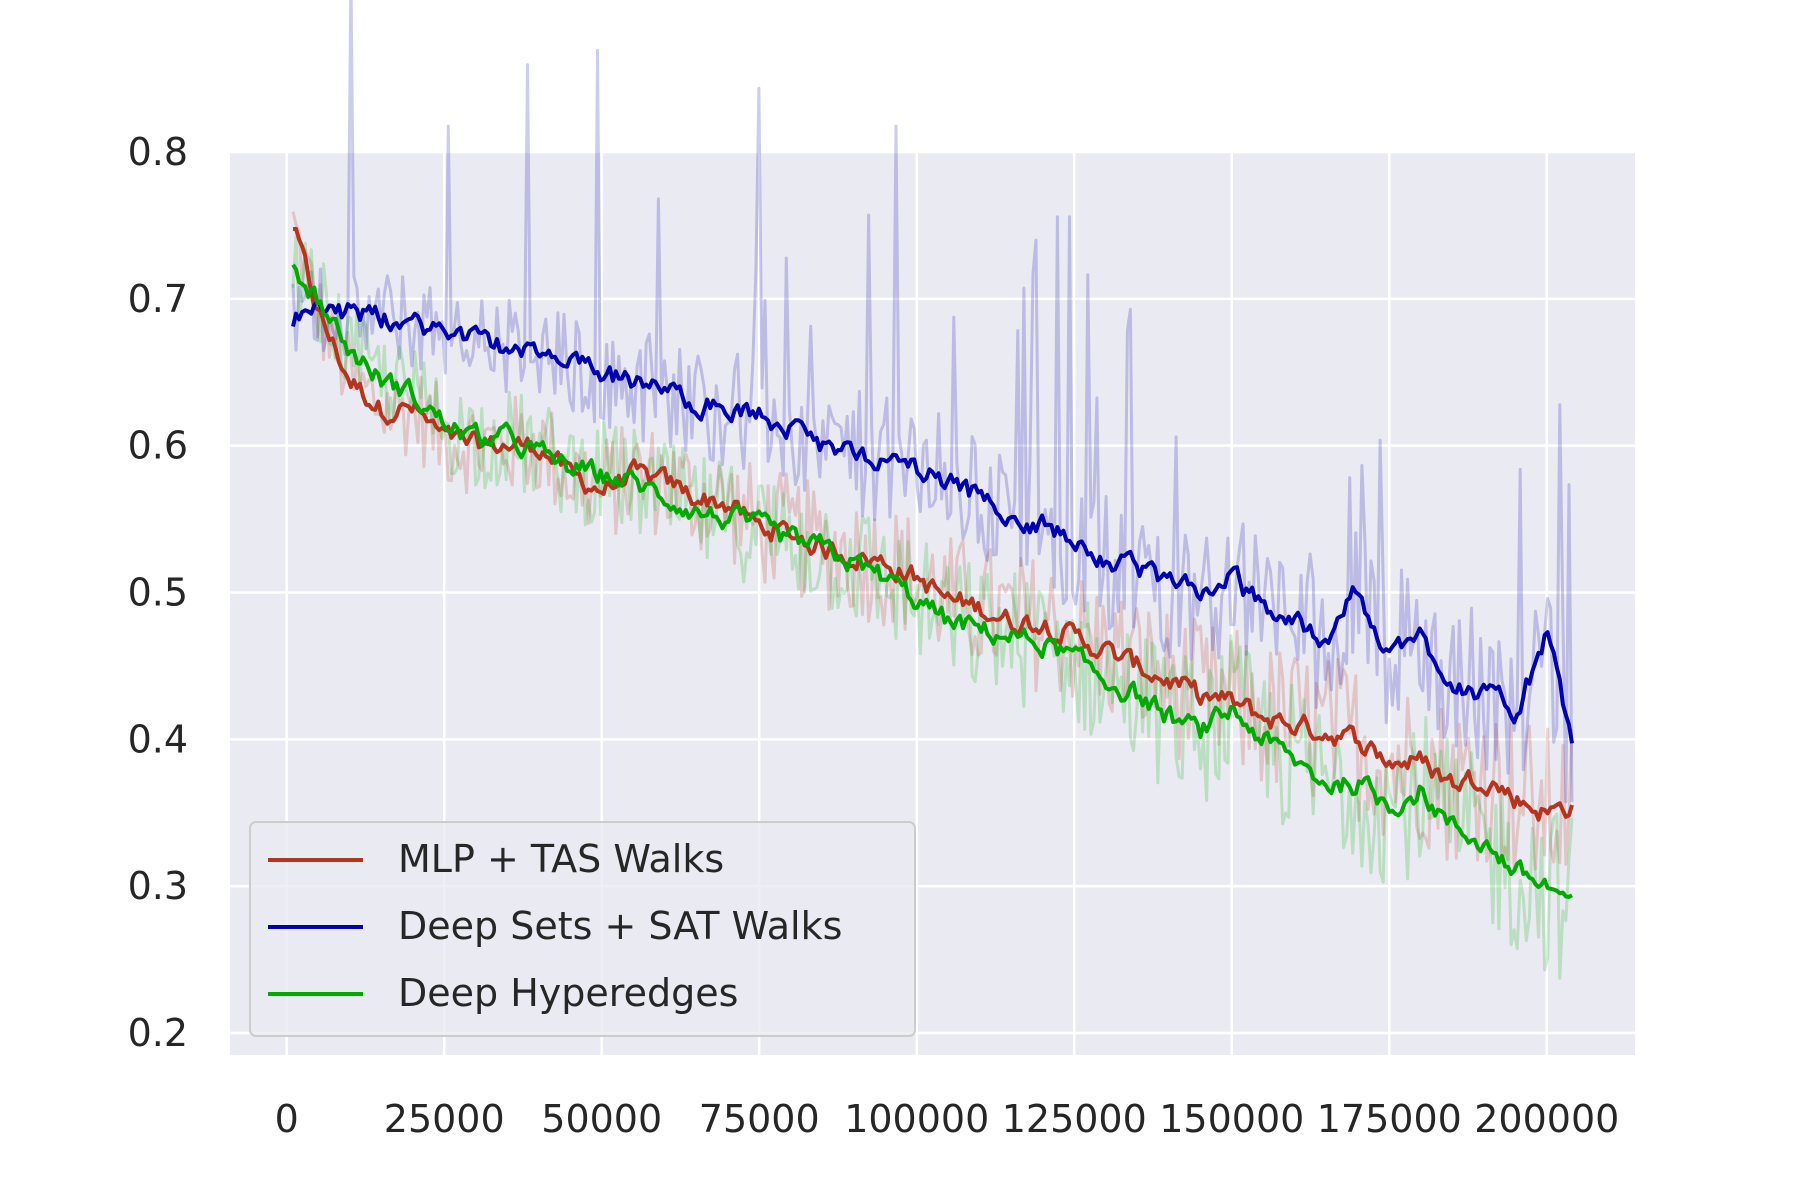  What do you see at coordinates (1231, 1119) in the screenshot?
I see `x-tick-label: 150000` at bounding box center [1231, 1119].